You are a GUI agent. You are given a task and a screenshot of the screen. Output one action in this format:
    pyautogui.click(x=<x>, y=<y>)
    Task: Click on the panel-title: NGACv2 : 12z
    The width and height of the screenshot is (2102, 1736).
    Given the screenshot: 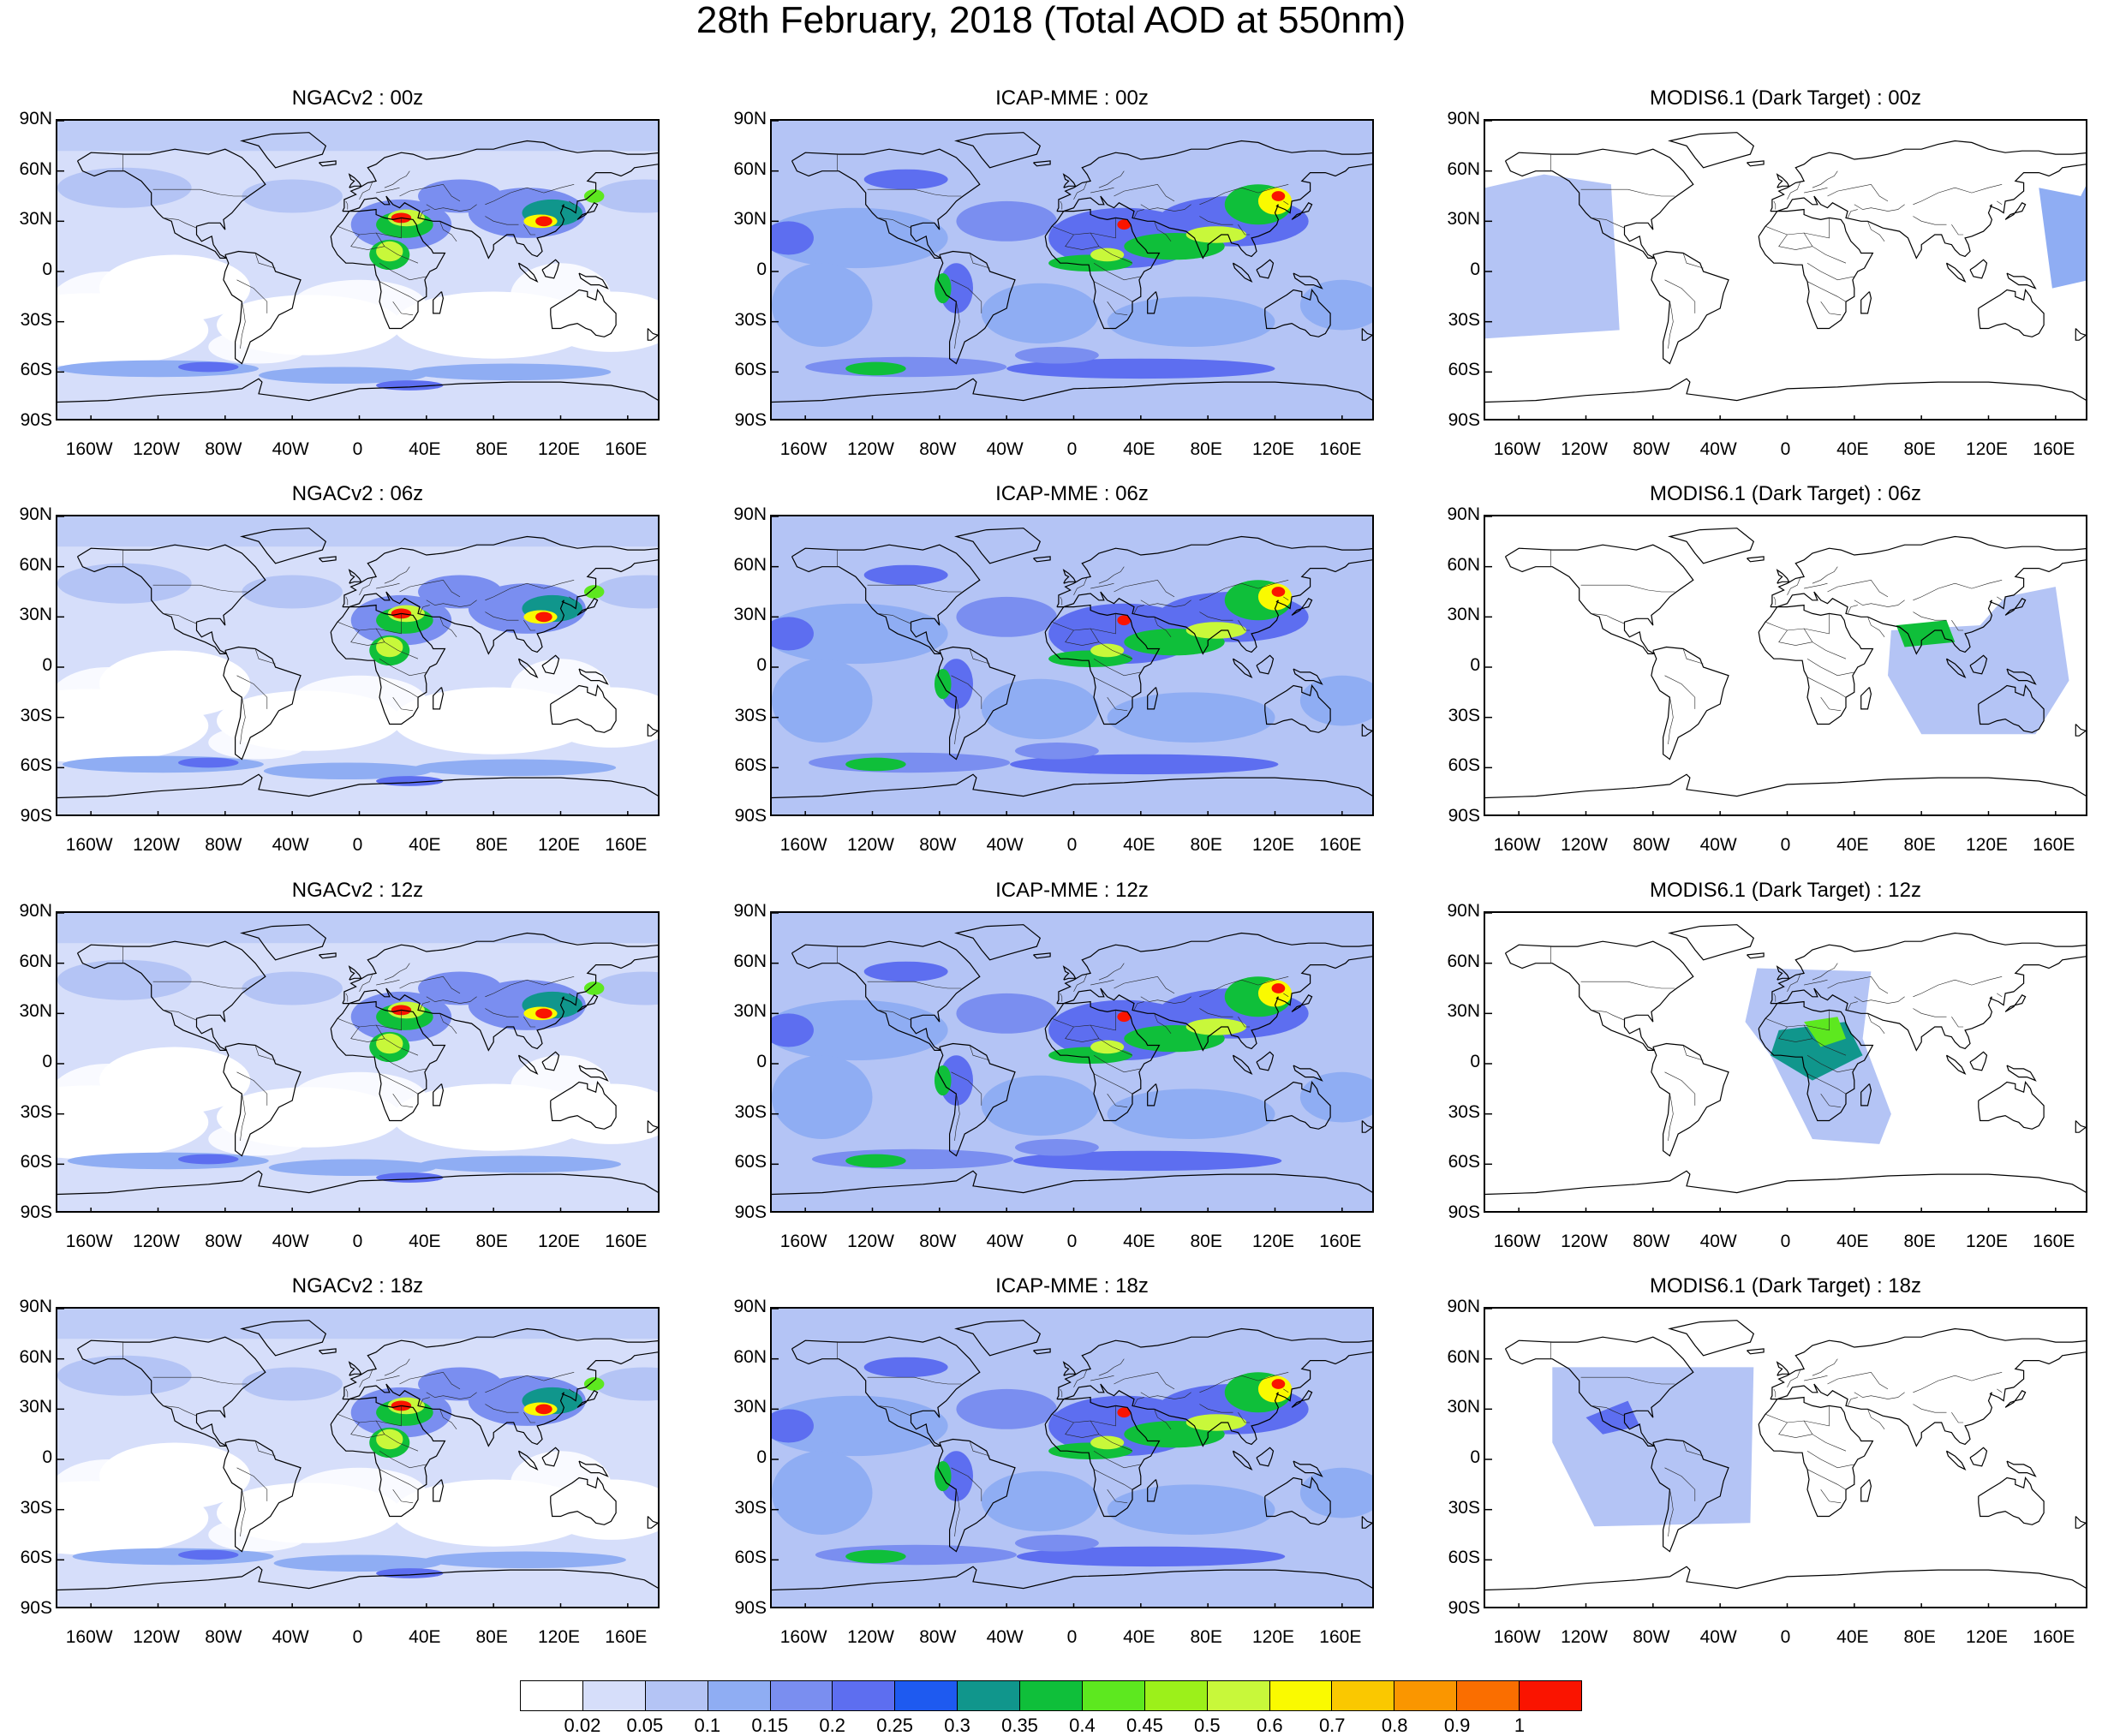 What is the action you would take?
    pyautogui.click(x=357, y=890)
    